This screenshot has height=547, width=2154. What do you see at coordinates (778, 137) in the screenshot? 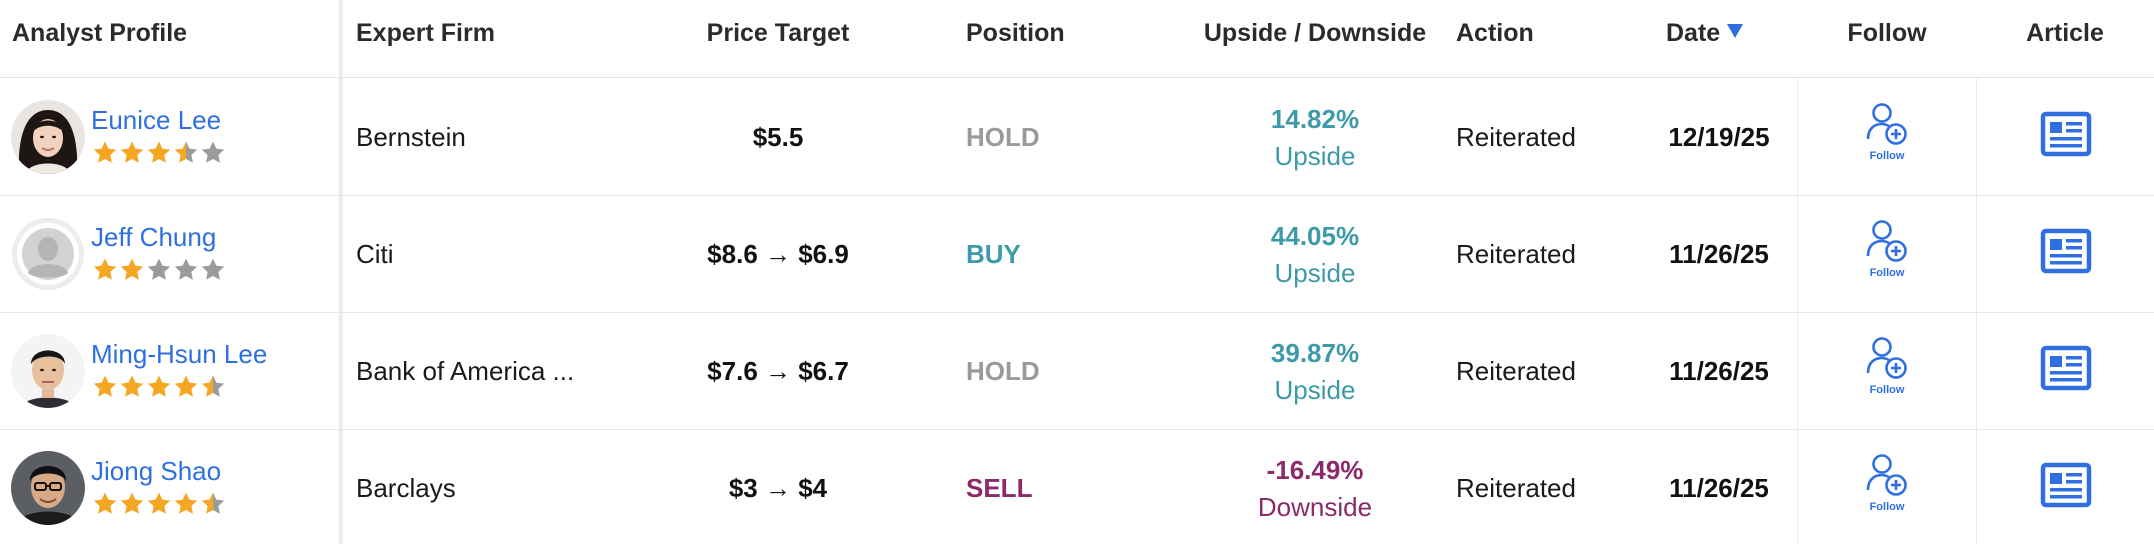
I see `price-target: $5.5` at bounding box center [778, 137].